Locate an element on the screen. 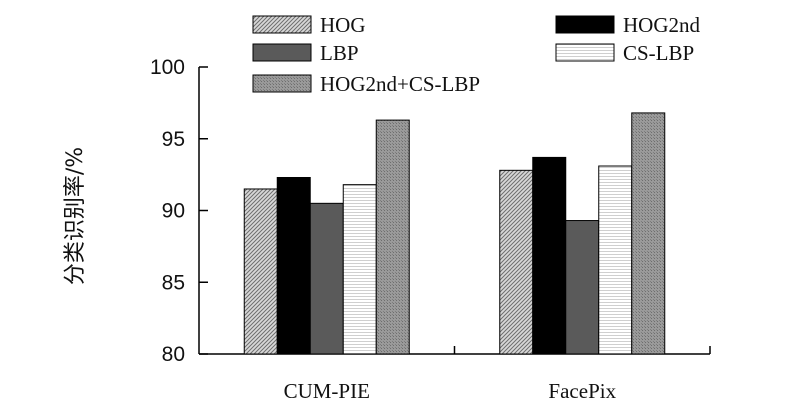  bar-hog-facepix is located at coordinates (516, 262).